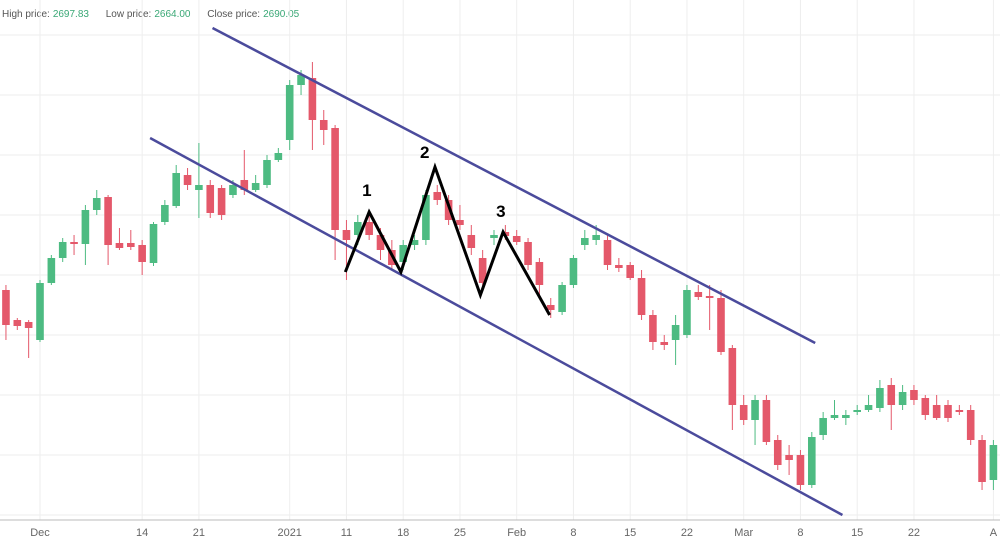 The height and width of the screenshot is (545, 1000). I want to click on low-value: 2664.00, so click(172, 14).